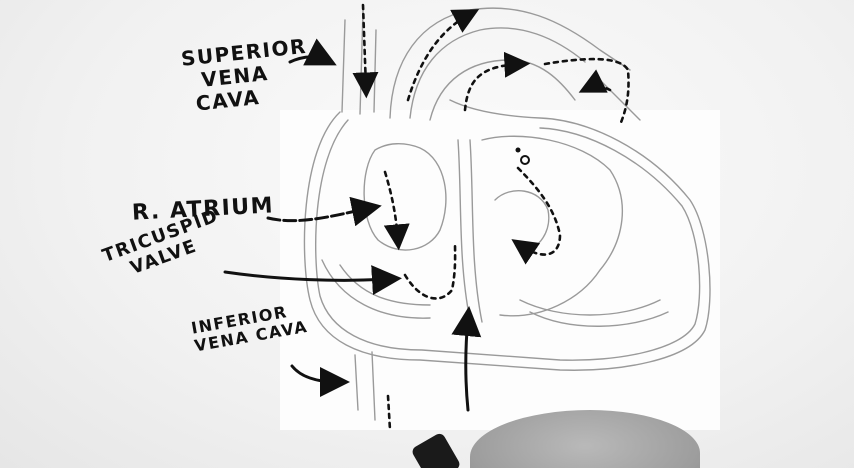 This screenshot has height=468, width=854. Describe the element at coordinates (522, 156) in the screenshot. I see `oxygen-symbol` at that location.